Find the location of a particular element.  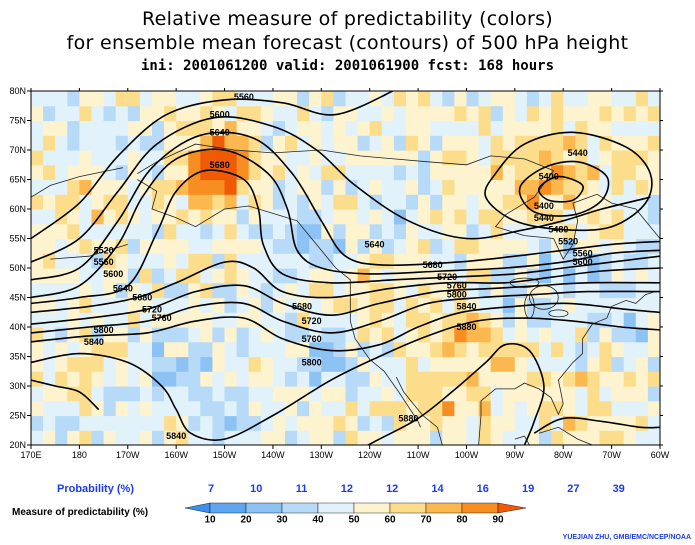

probability-value: 7 is located at coordinates (211, 489).